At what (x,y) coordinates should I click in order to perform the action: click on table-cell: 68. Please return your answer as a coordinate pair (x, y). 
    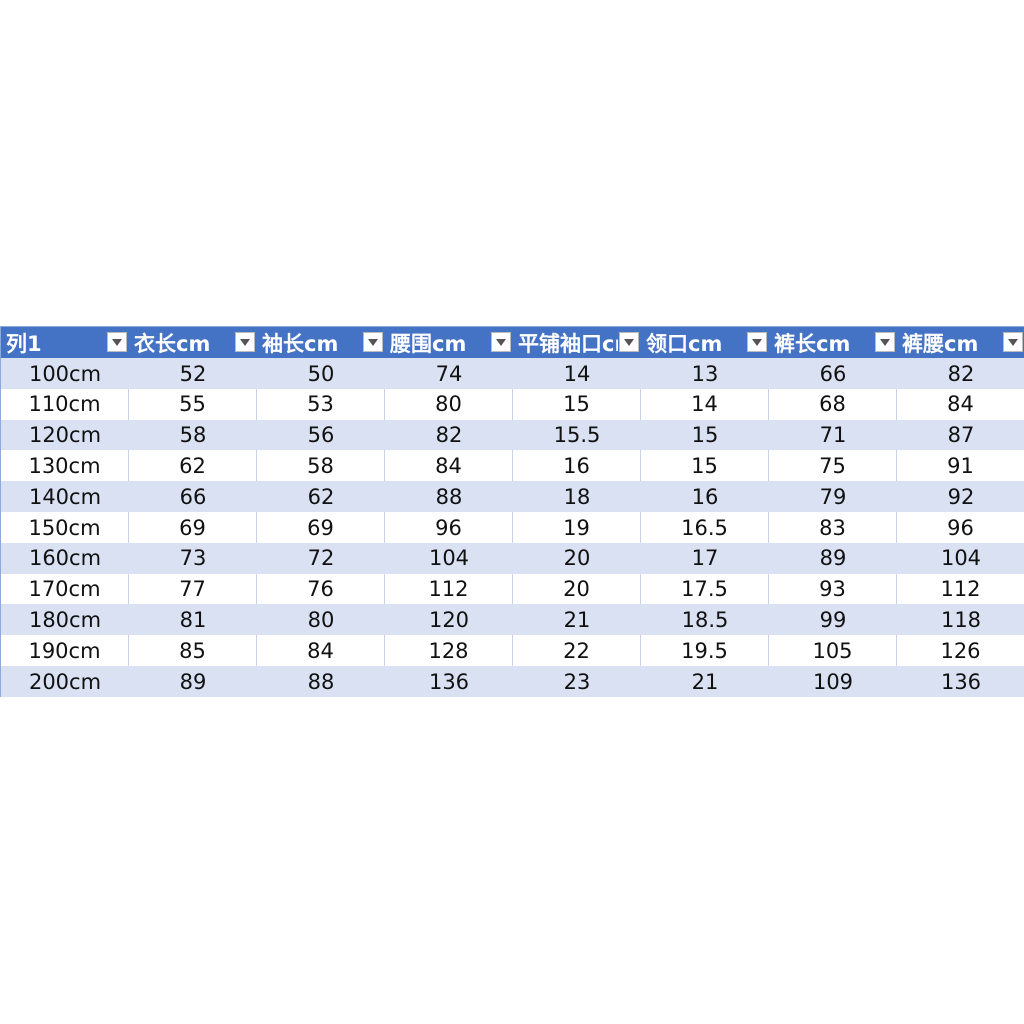
    Looking at the image, I should click on (833, 404).